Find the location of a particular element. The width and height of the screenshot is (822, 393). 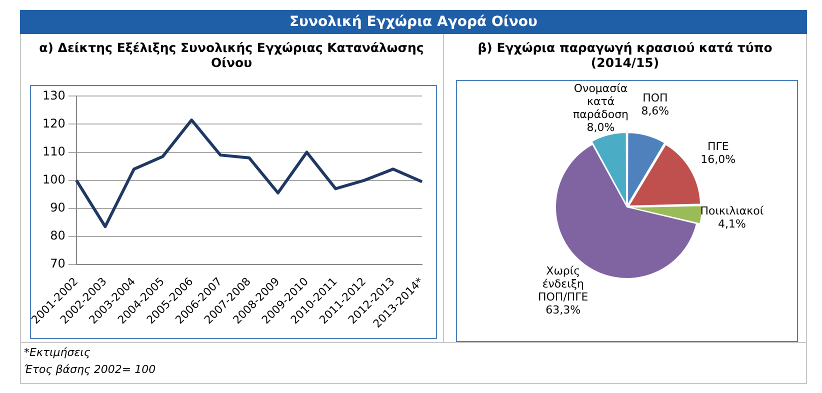

slice-label: Ποικιλιακοί is located at coordinates (732, 211).